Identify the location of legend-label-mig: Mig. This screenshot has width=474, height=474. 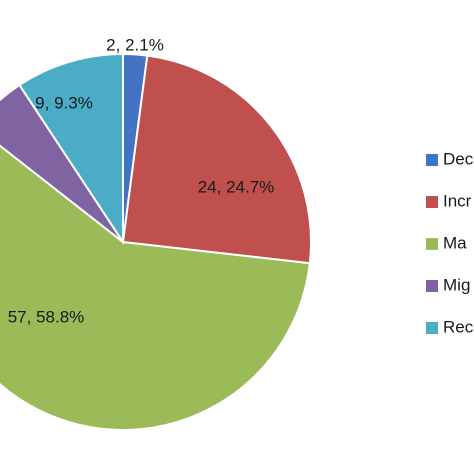
(456, 284).